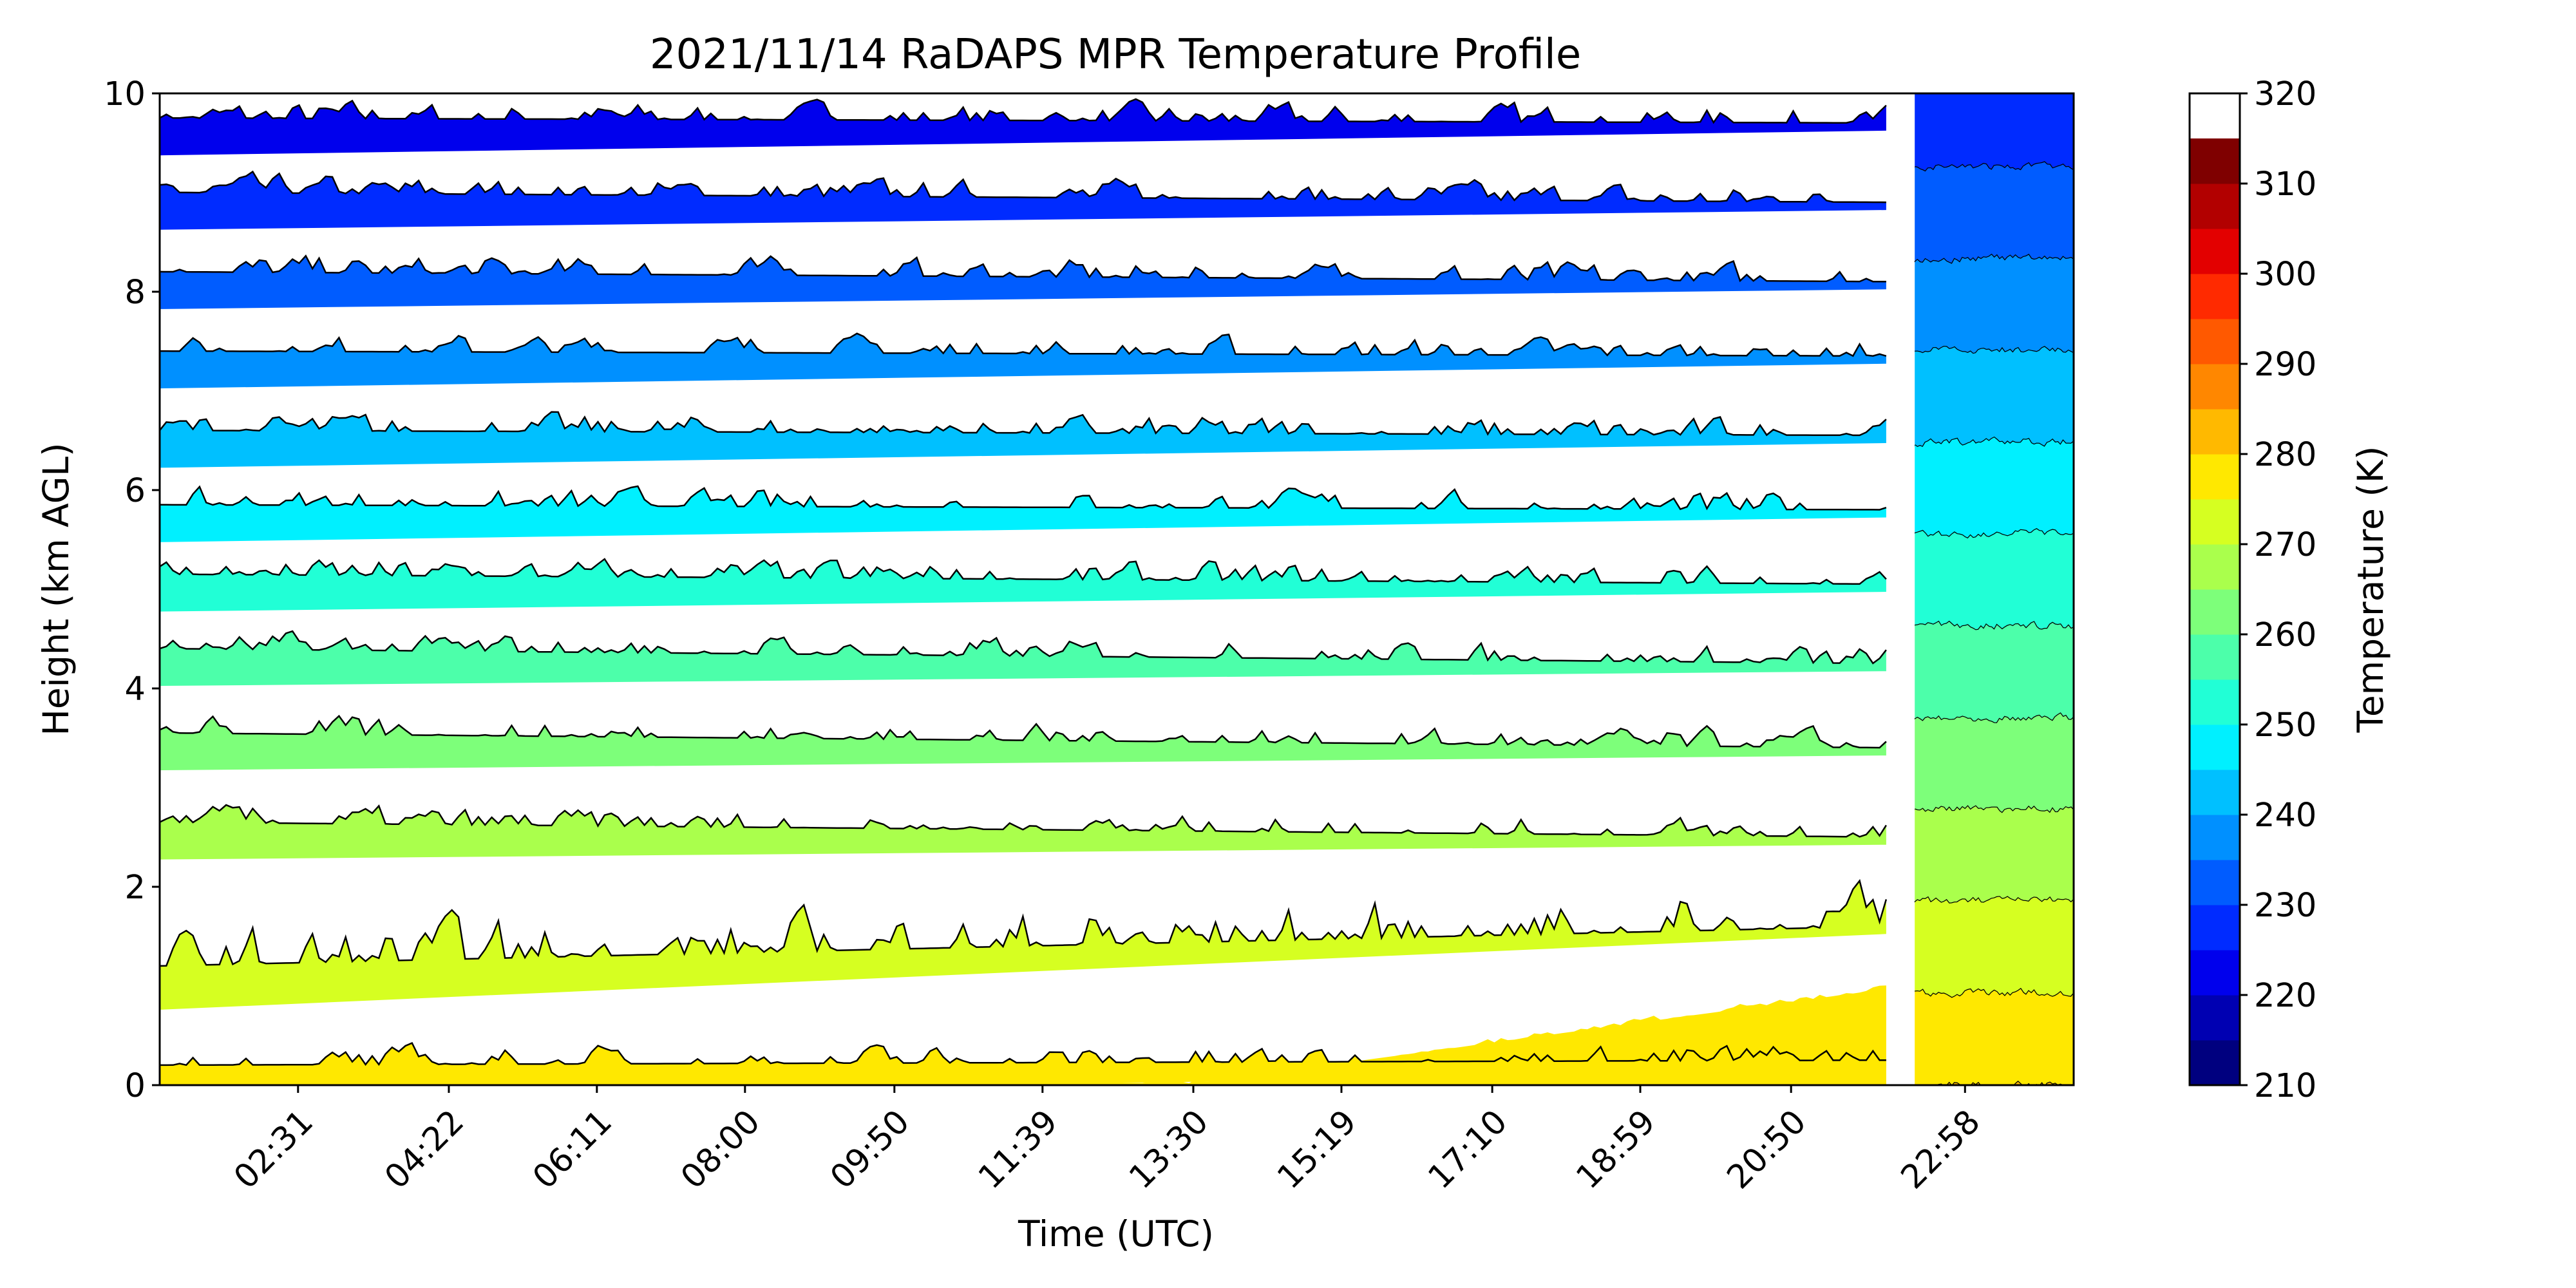 The image size is (2576, 1288). I want to click on x-tick-label: 22:58, so click(1941, 1150).